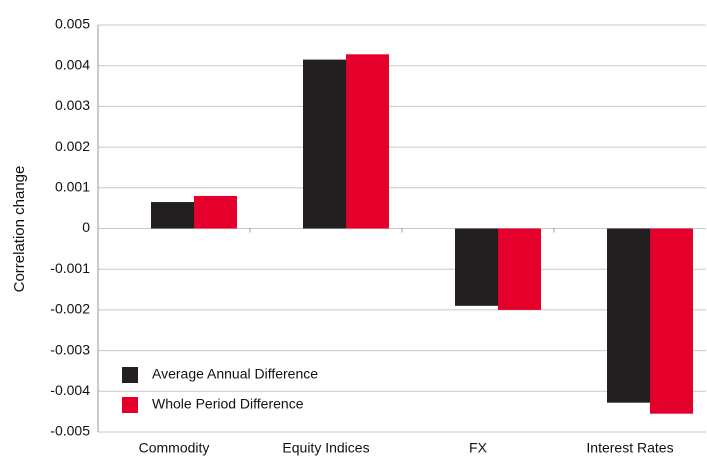 This screenshot has width=707, height=457. I want to click on y-tick-label: 0.004, so click(72, 64).